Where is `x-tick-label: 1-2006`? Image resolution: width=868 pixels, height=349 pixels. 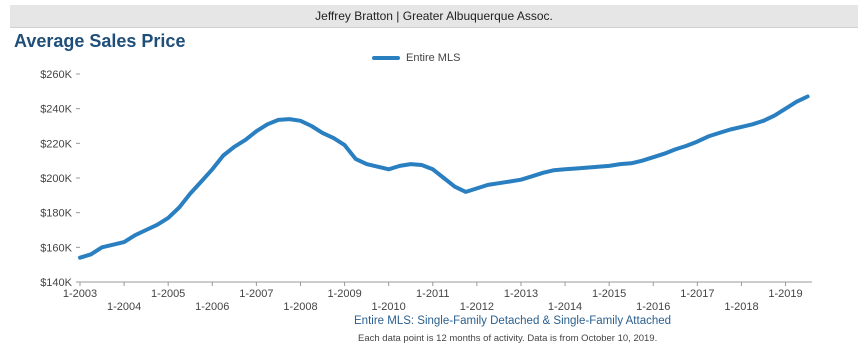 x-tick-label: 1-2006 is located at coordinates (212, 307).